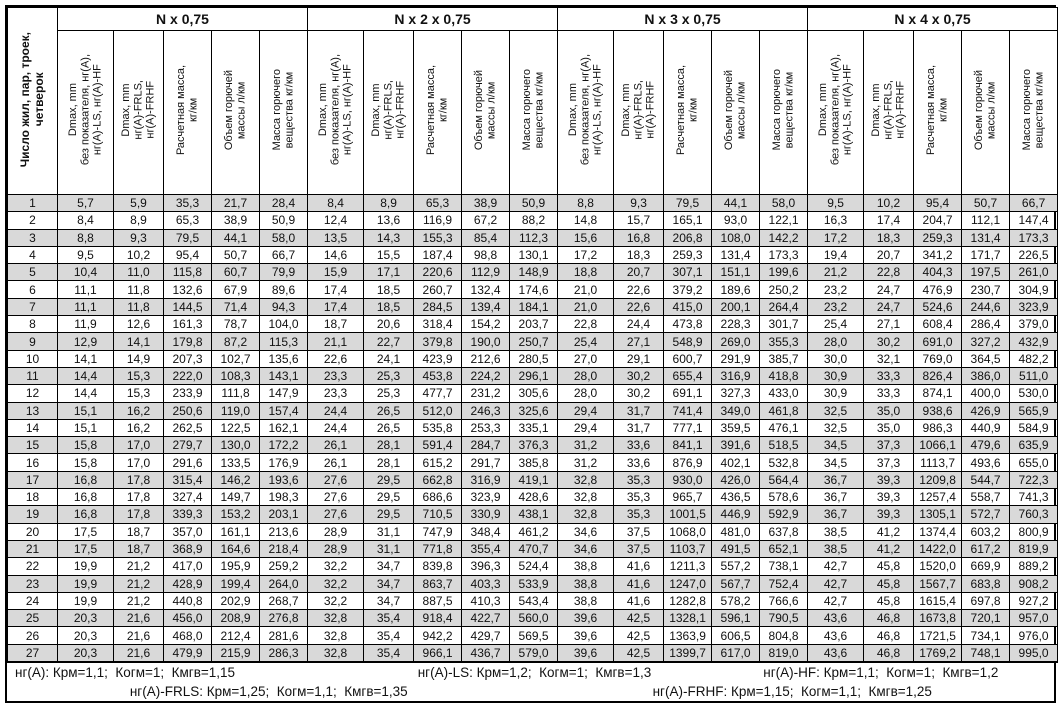  I want to click on row-number-cell: 9, so click(32, 341).